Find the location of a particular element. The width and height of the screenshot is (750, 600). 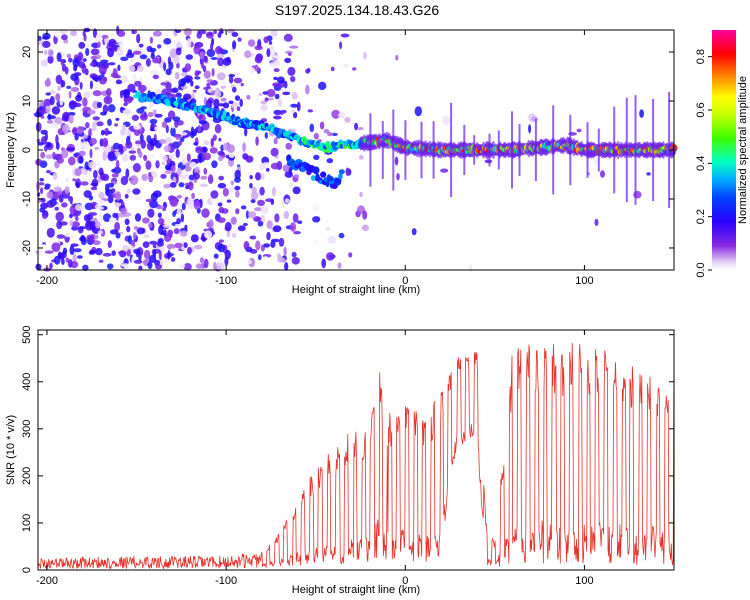

chart-title: S197.2025.134.18.43.G26 is located at coordinates (357, 10).